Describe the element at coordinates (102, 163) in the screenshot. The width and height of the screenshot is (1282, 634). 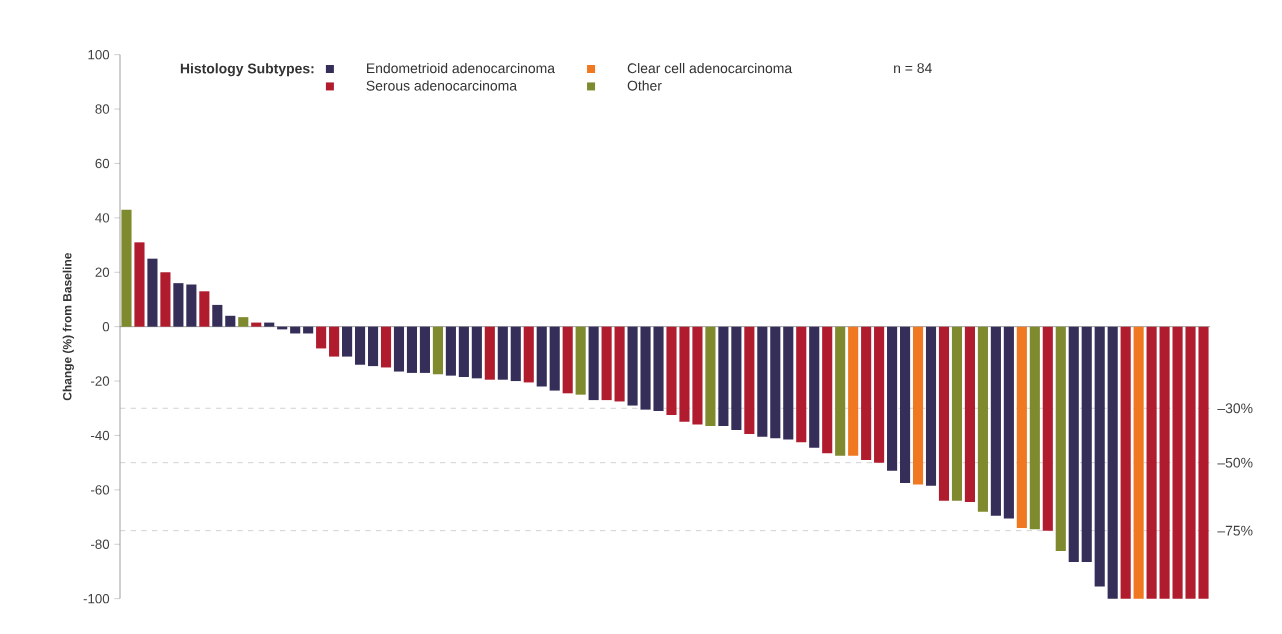
I see `y-tick-label: 60` at that location.